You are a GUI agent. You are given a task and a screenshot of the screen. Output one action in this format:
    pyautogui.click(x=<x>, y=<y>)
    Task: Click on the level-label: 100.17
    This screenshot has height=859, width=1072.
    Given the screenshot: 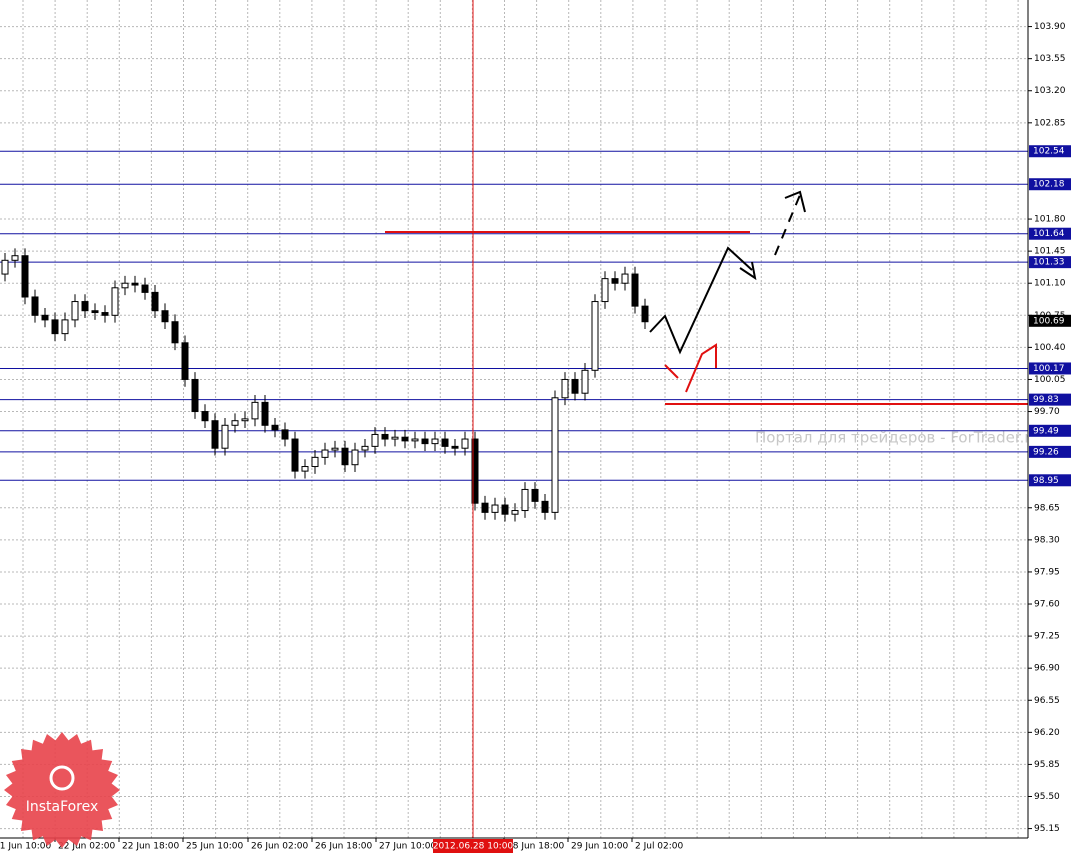 What is the action you would take?
    pyautogui.click(x=1049, y=369)
    